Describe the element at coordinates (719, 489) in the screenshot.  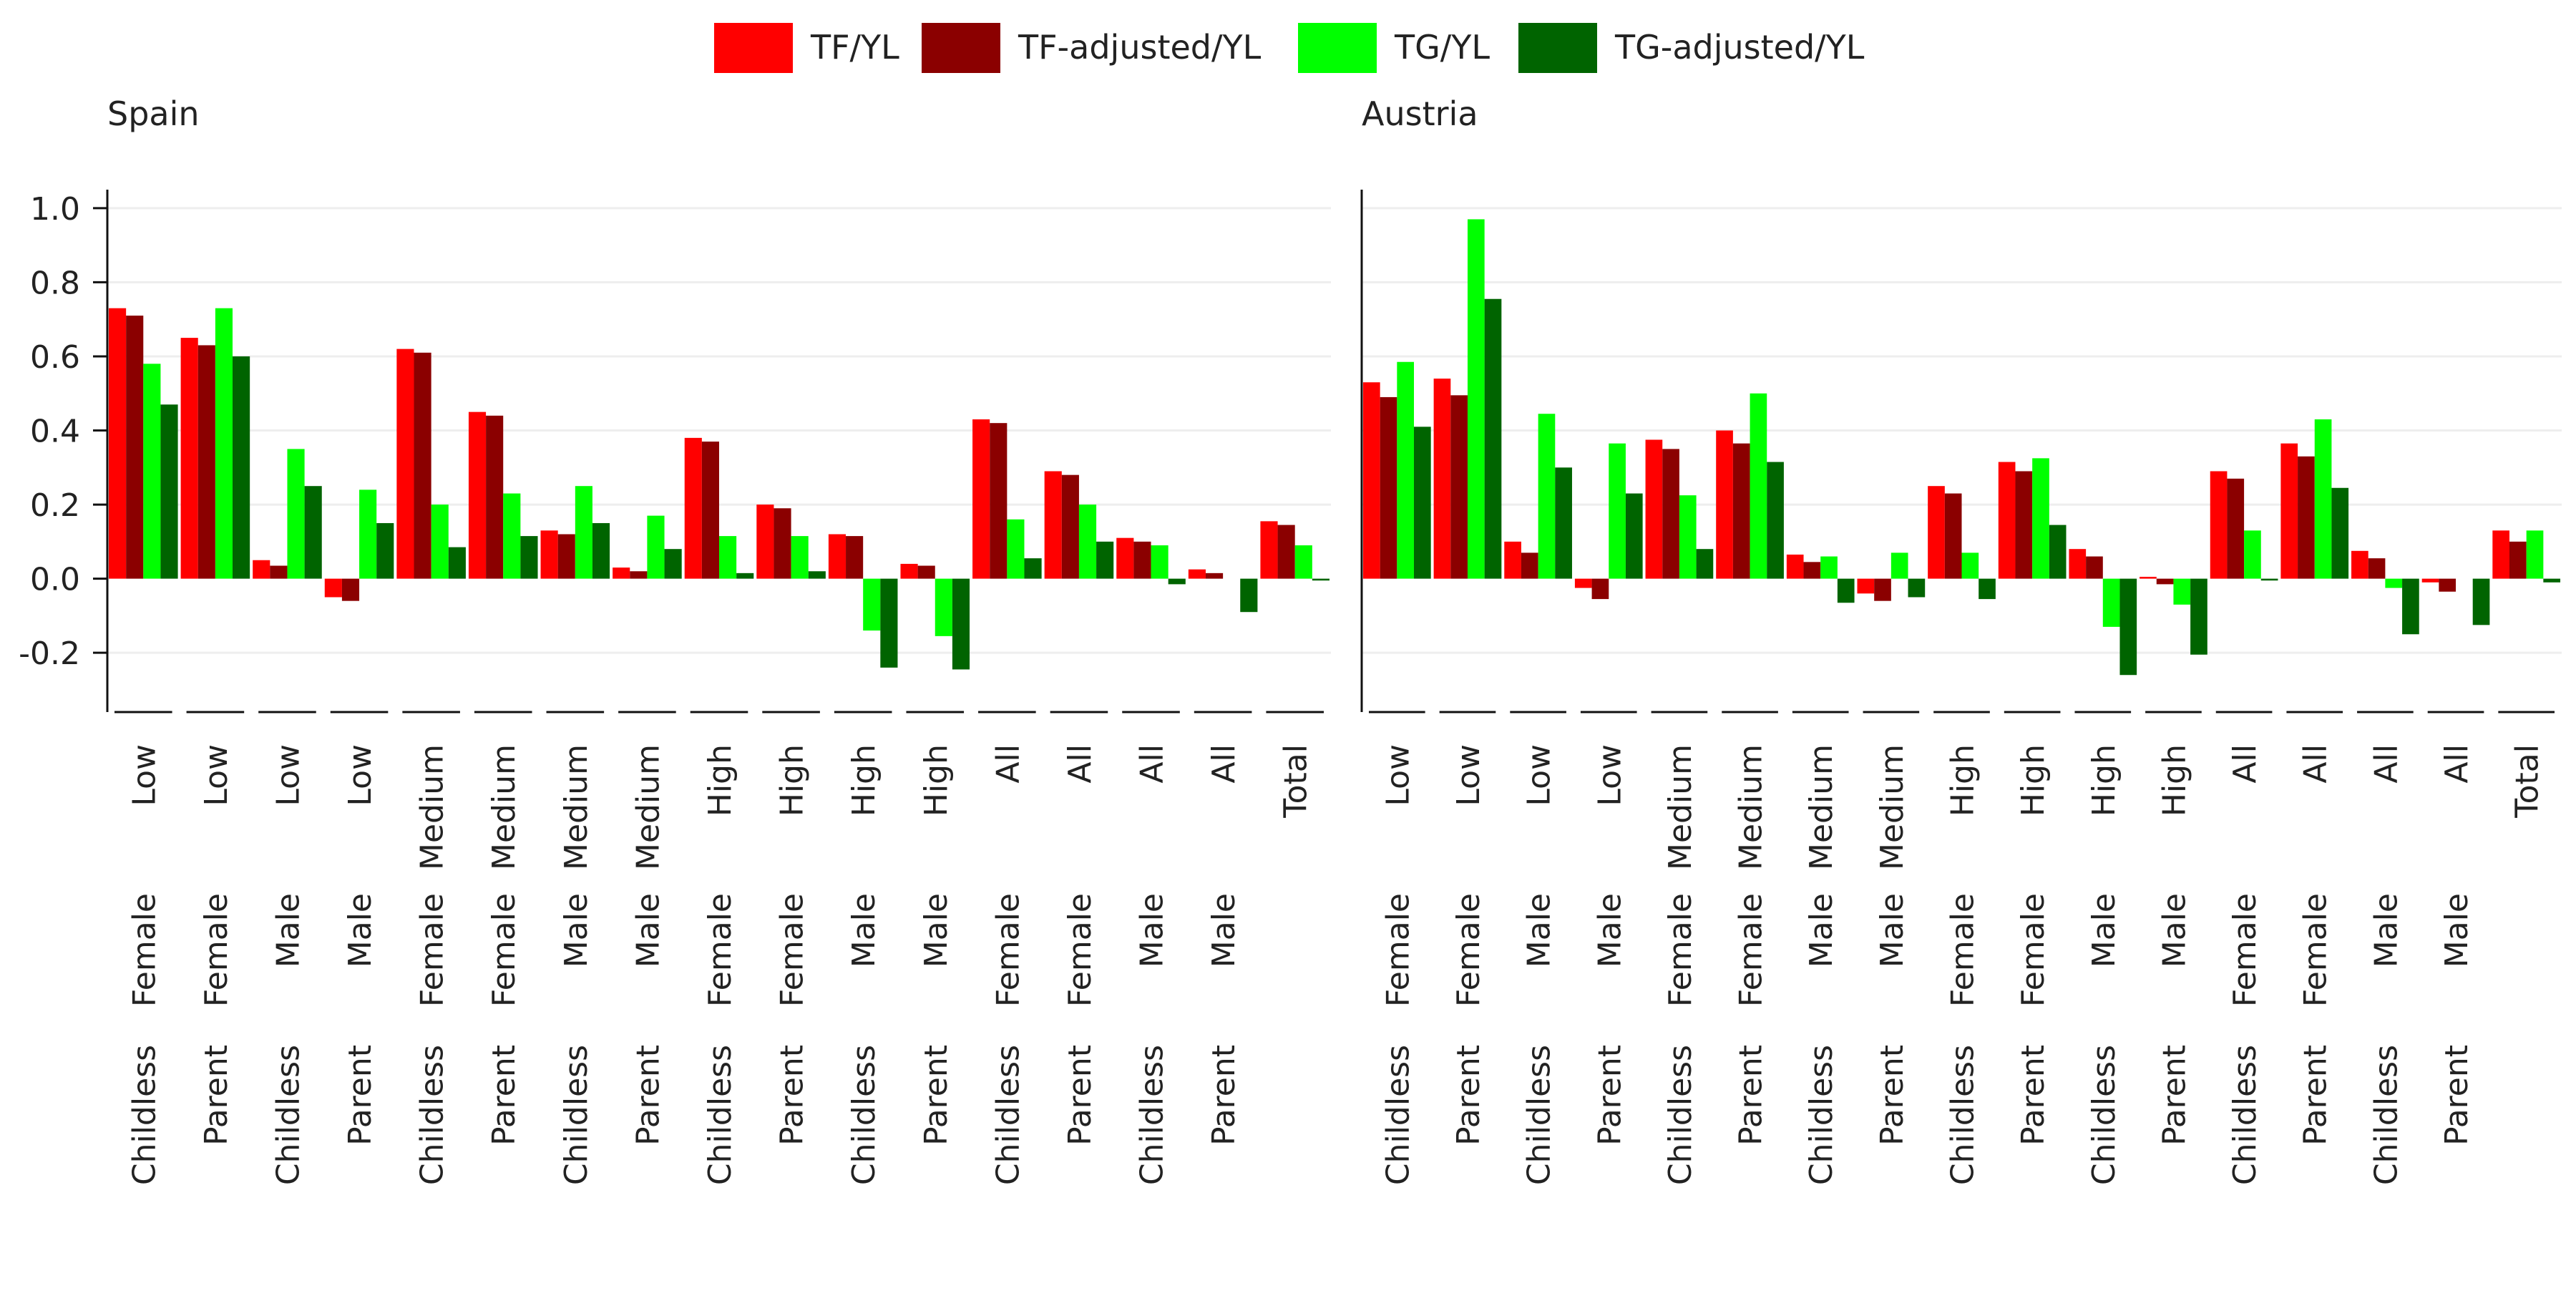
I see `bars` at that location.